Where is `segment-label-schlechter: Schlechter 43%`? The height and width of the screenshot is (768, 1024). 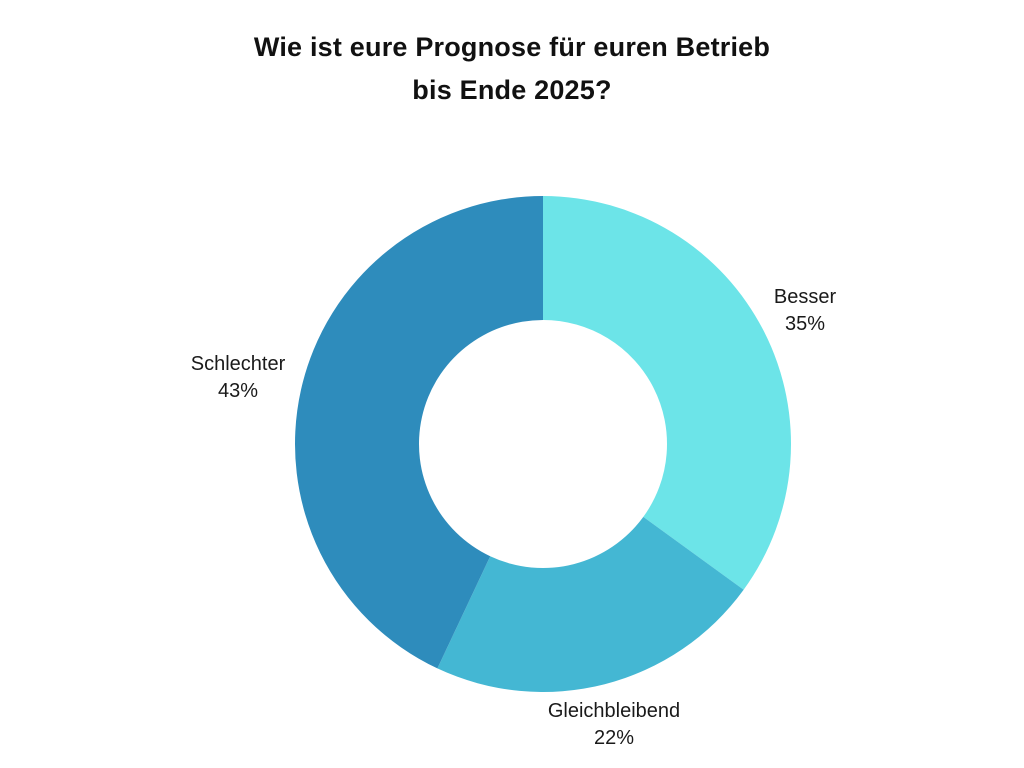 segment-label-schlechter: Schlechter 43% is located at coordinates (238, 378).